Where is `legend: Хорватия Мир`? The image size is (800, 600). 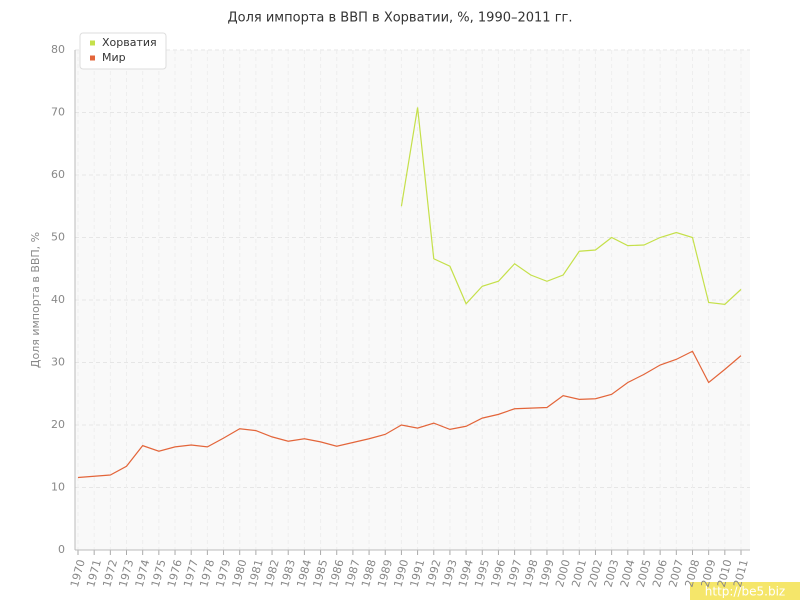
legend: Хорватия Мир is located at coordinates (123, 51).